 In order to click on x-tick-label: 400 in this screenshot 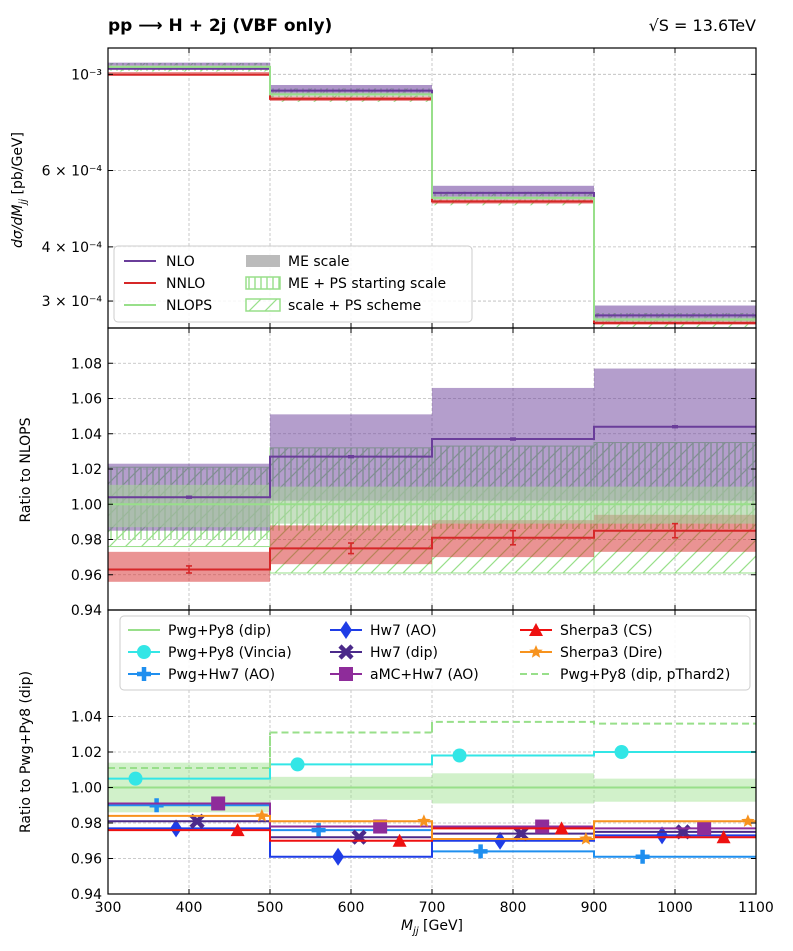, I will do `click(189, 908)`.